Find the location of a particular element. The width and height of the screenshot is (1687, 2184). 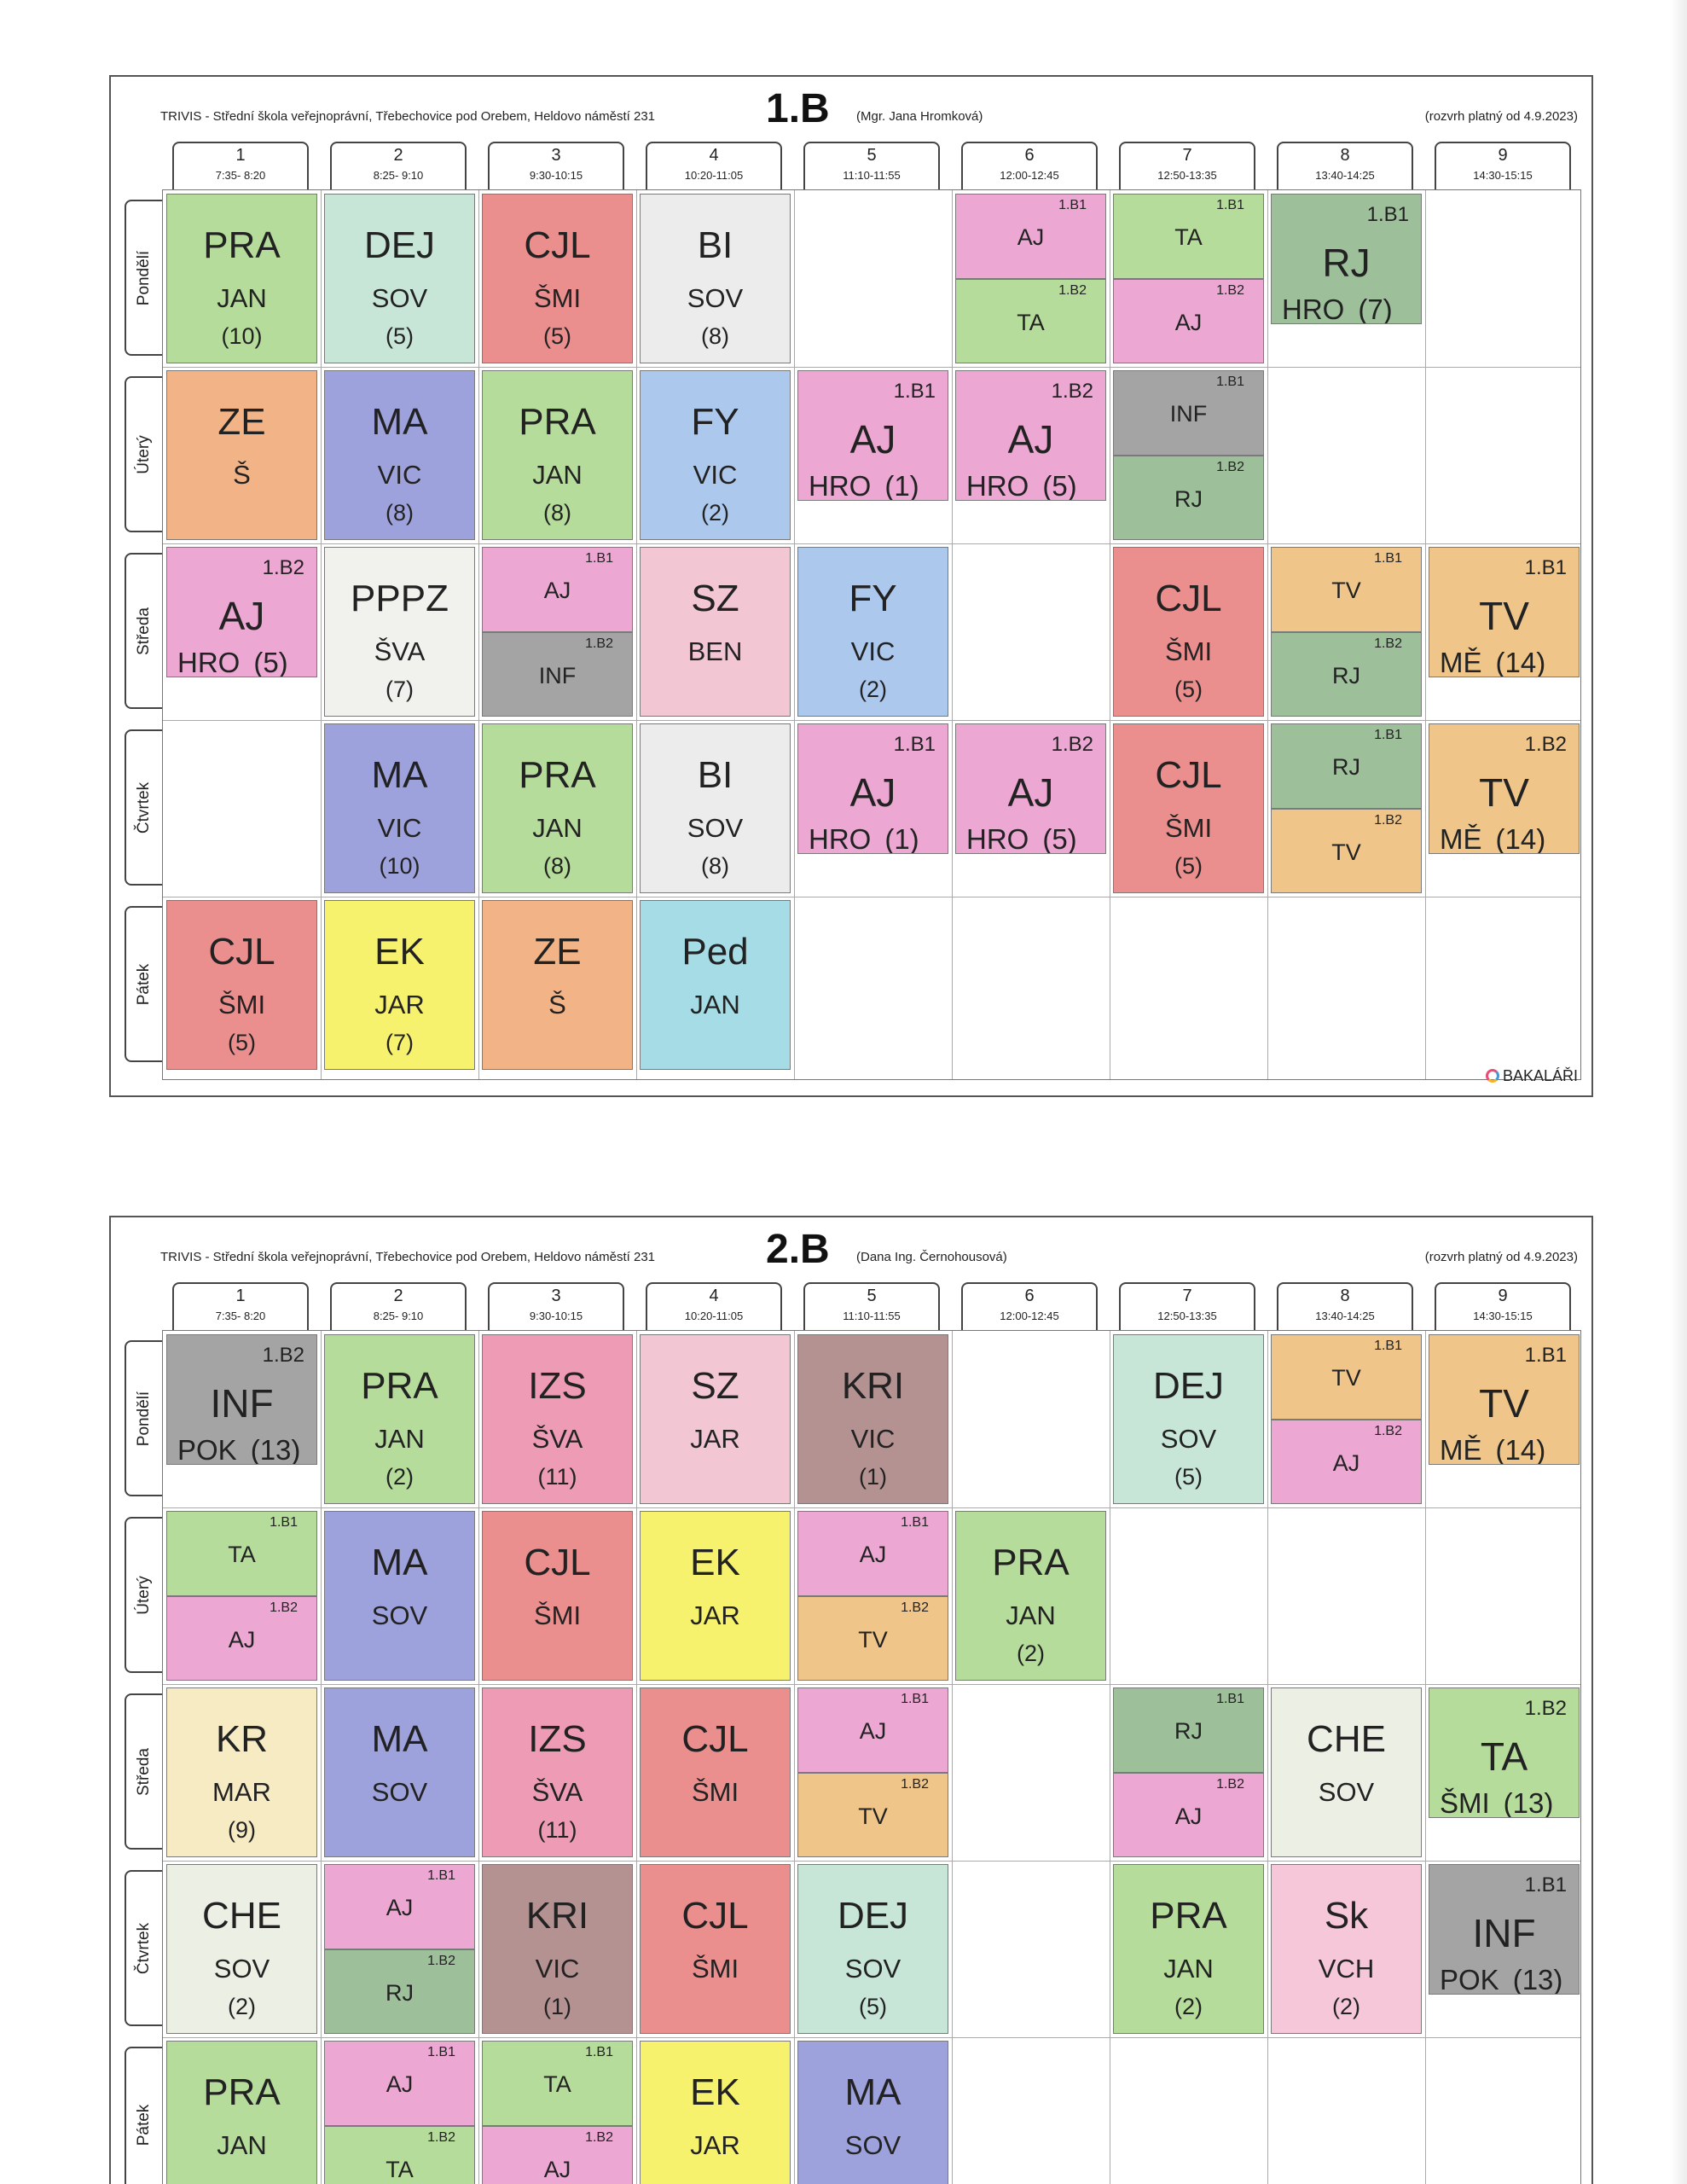

group-lesson: 1.B2 TA is located at coordinates (399, 2155).